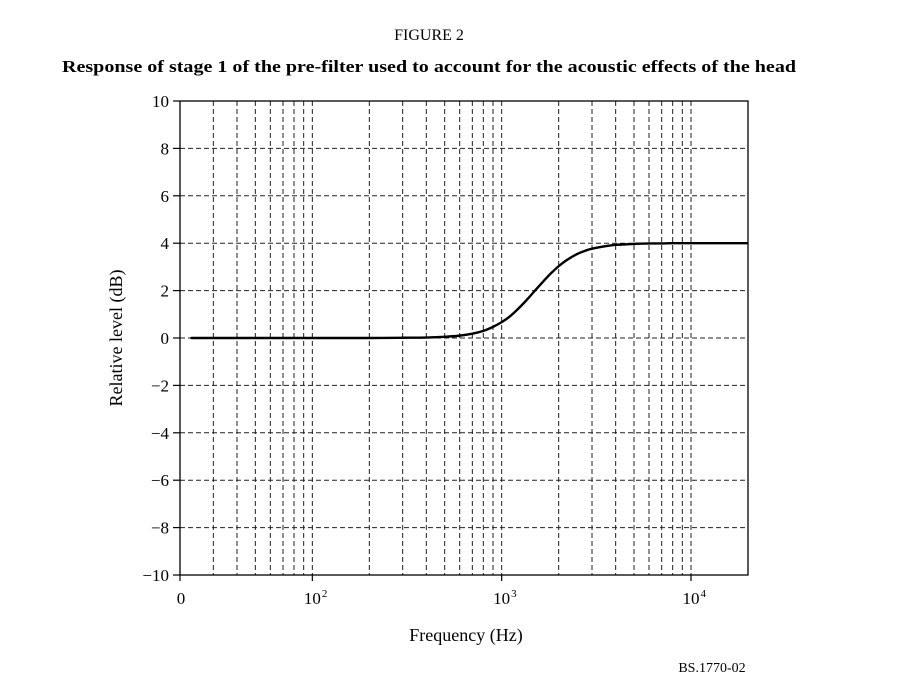 The image size is (900, 700). I want to click on x-tick-label-exponent: 2, so click(325, 594).